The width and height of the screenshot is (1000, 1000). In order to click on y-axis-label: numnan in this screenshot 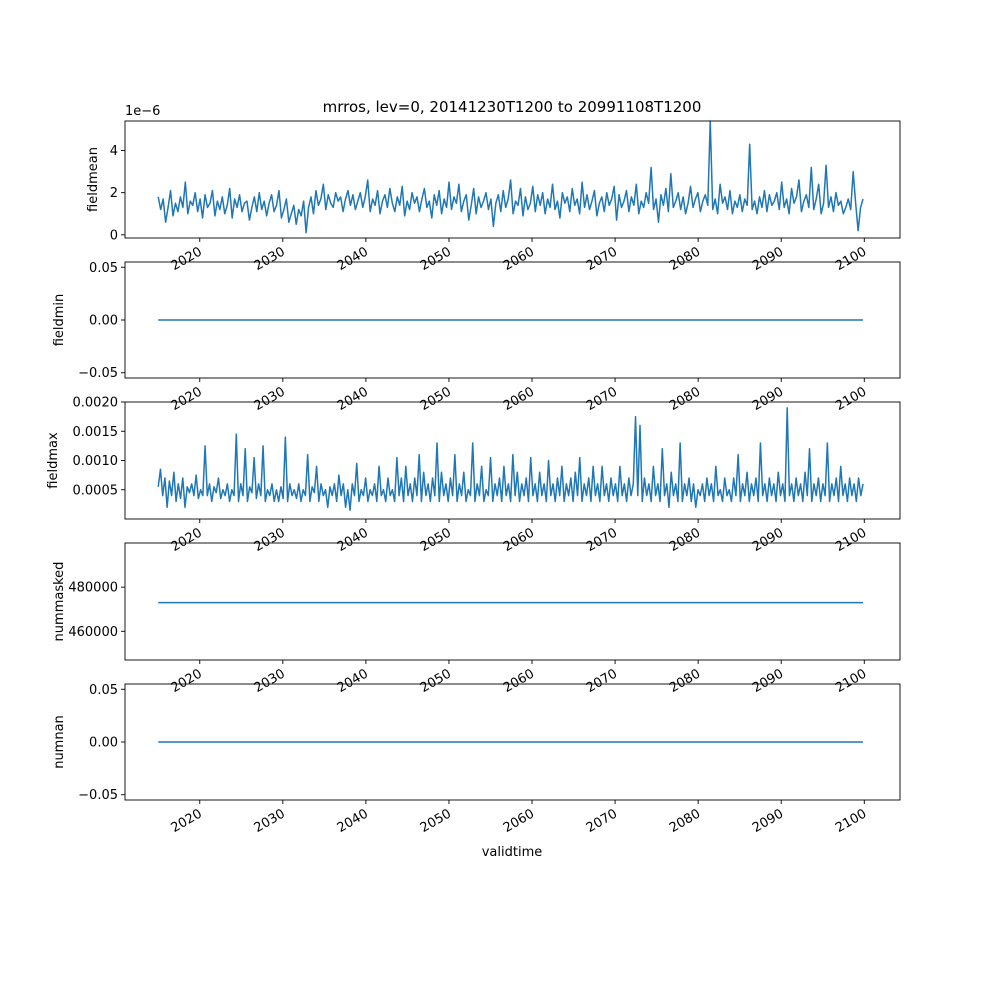, I will do `click(59, 742)`.